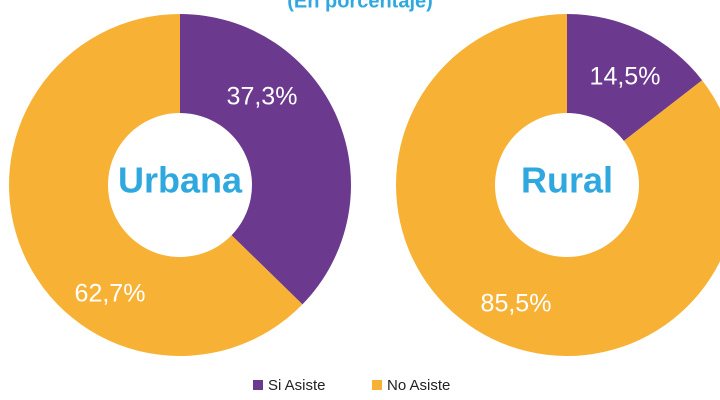 The height and width of the screenshot is (400, 720). What do you see at coordinates (110, 294) in the screenshot?
I see `data-label: 62,7%` at bounding box center [110, 294].